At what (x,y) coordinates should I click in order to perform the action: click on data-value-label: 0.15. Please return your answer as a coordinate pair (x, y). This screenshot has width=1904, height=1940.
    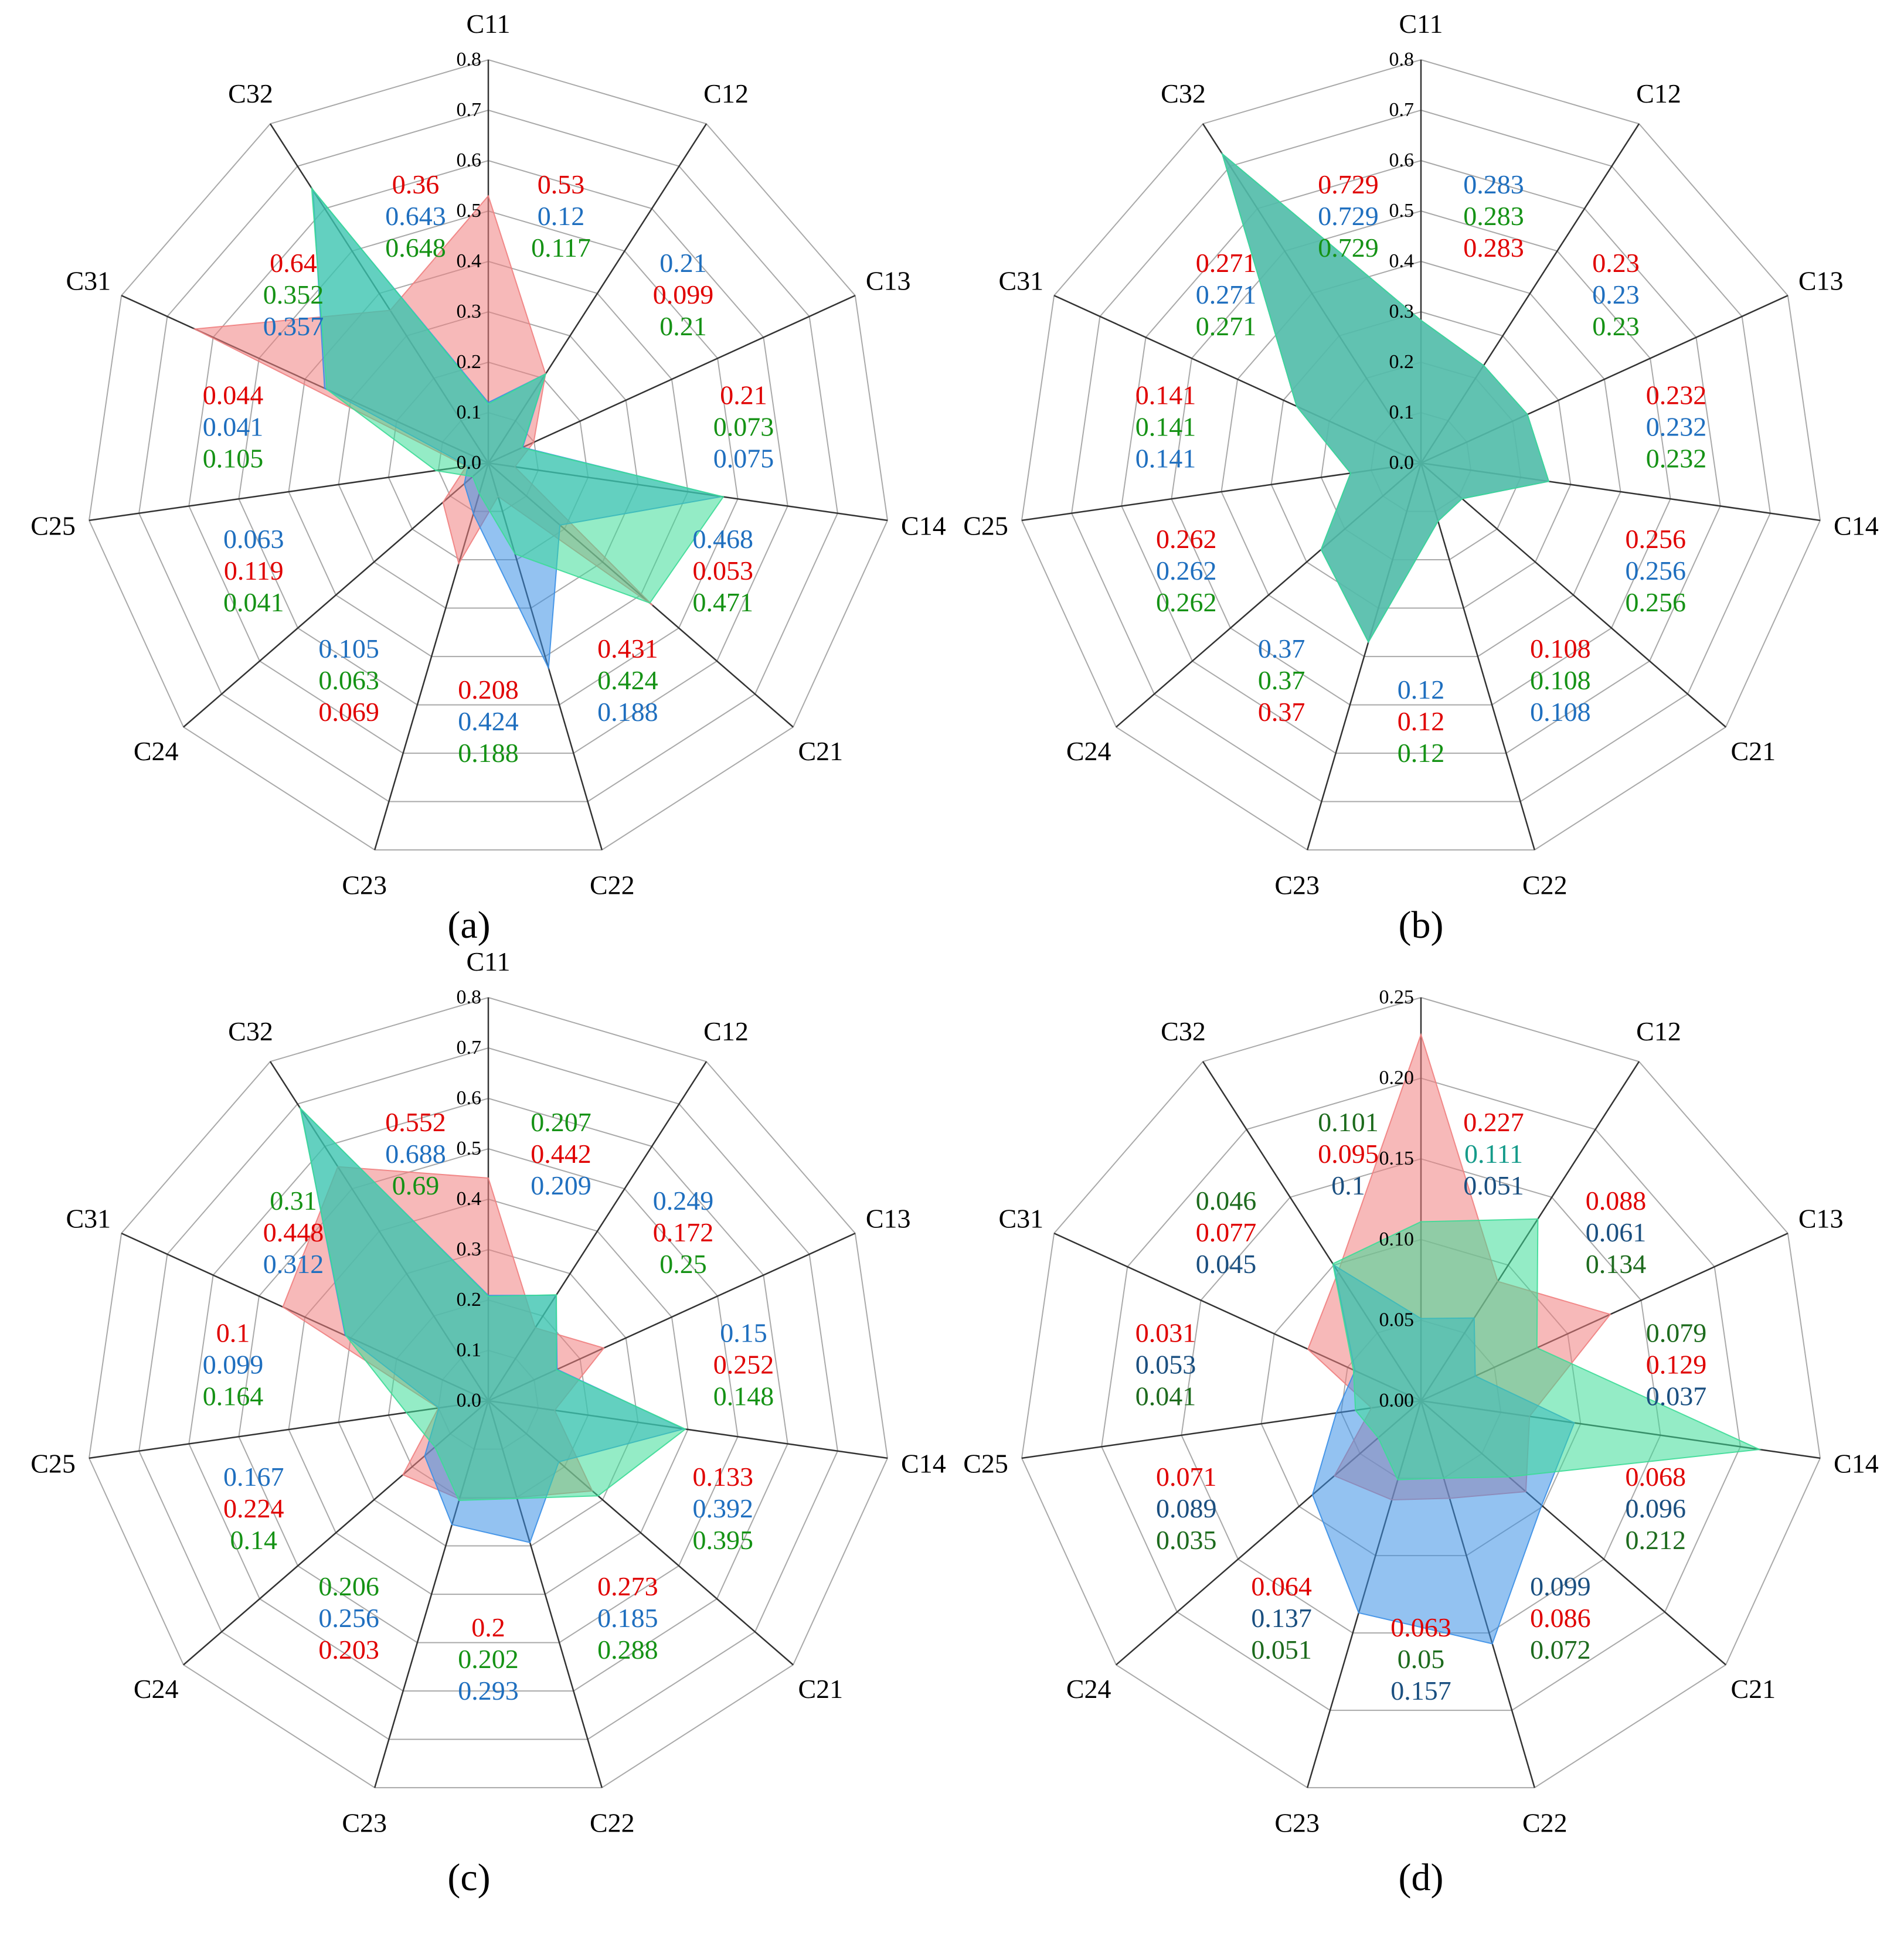
    Looking at the image, I should click on (743, 1332).